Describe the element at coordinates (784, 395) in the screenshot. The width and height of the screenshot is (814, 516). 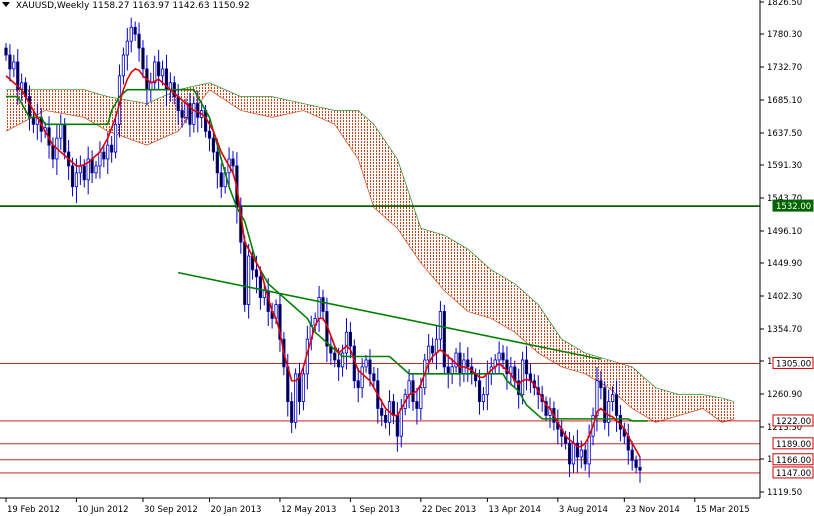
I see `y-tick-label: 1260.90` at that location.